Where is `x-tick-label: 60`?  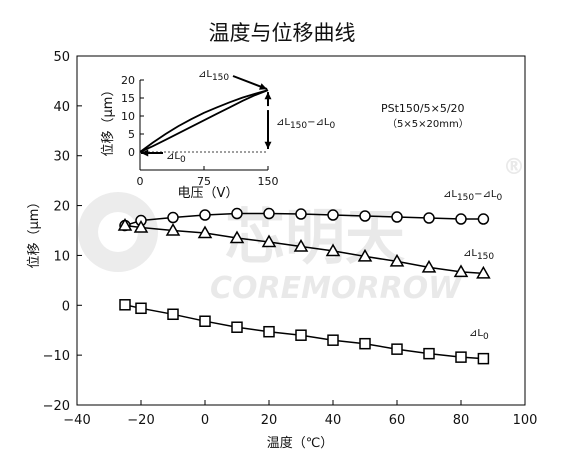 x-tick-label: 60 is located at coordinates (397, 420).